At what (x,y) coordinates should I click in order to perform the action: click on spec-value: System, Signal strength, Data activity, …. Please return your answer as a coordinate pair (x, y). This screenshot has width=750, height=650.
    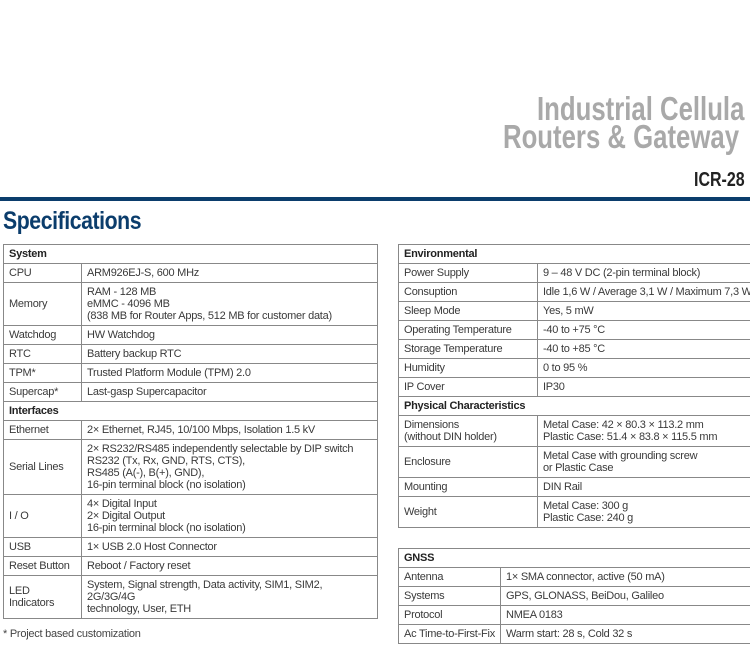
    Looking at the image, I should click on (229, 597).